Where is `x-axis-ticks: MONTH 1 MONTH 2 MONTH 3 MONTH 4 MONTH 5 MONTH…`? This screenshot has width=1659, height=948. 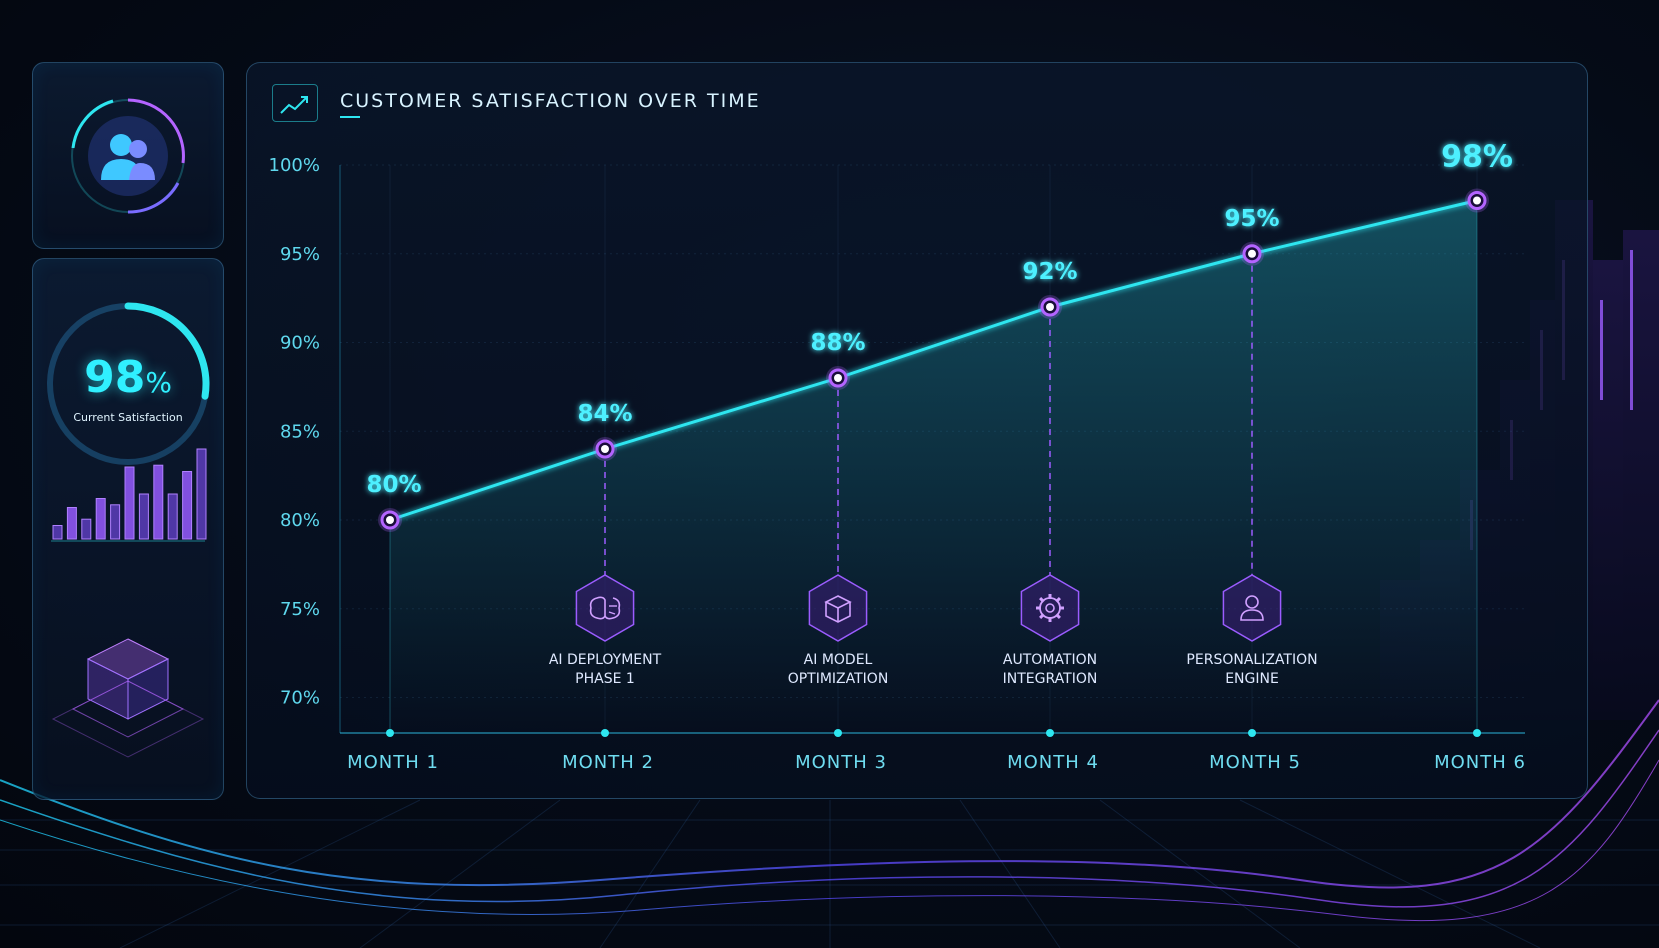
x-axis-ticks: MONTH 1 MONTH 2 MONTH 3 MONTH 4 MONTH 5 MONTH… is located at coordinates (936, 751).